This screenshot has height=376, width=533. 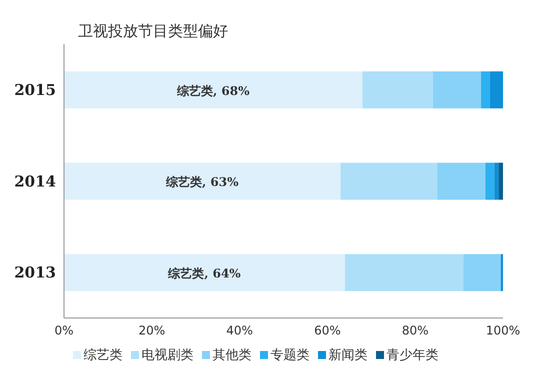 I want to click on chart-title: 卫视投放节目类型偏好, so click(x=153, y=31).